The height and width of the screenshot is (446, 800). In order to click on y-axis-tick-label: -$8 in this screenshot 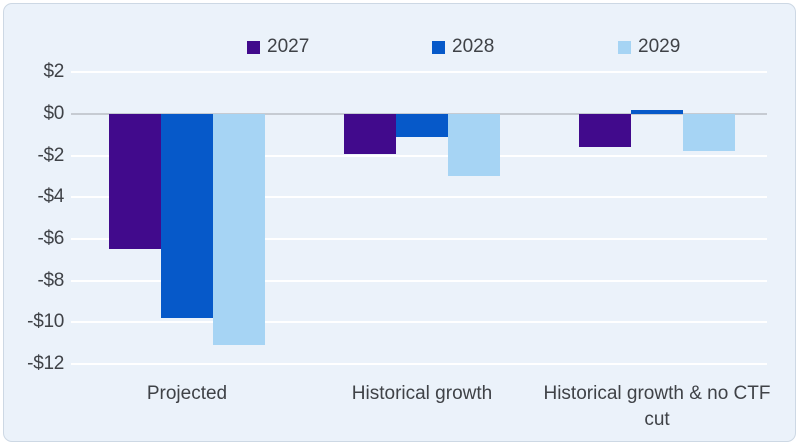, I will do `click(50, 280)`.